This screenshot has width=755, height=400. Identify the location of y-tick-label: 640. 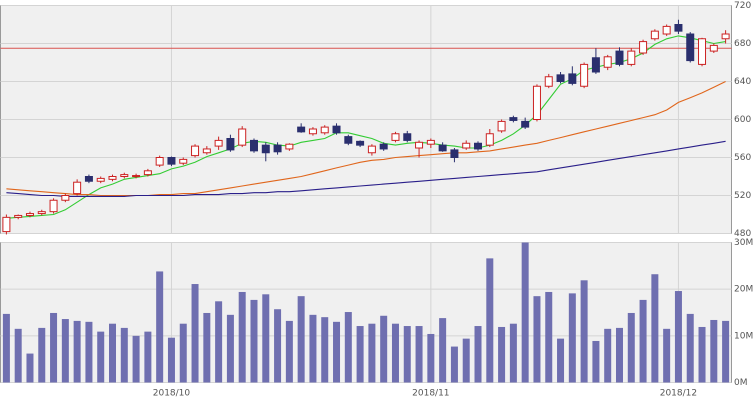
(742, 82).